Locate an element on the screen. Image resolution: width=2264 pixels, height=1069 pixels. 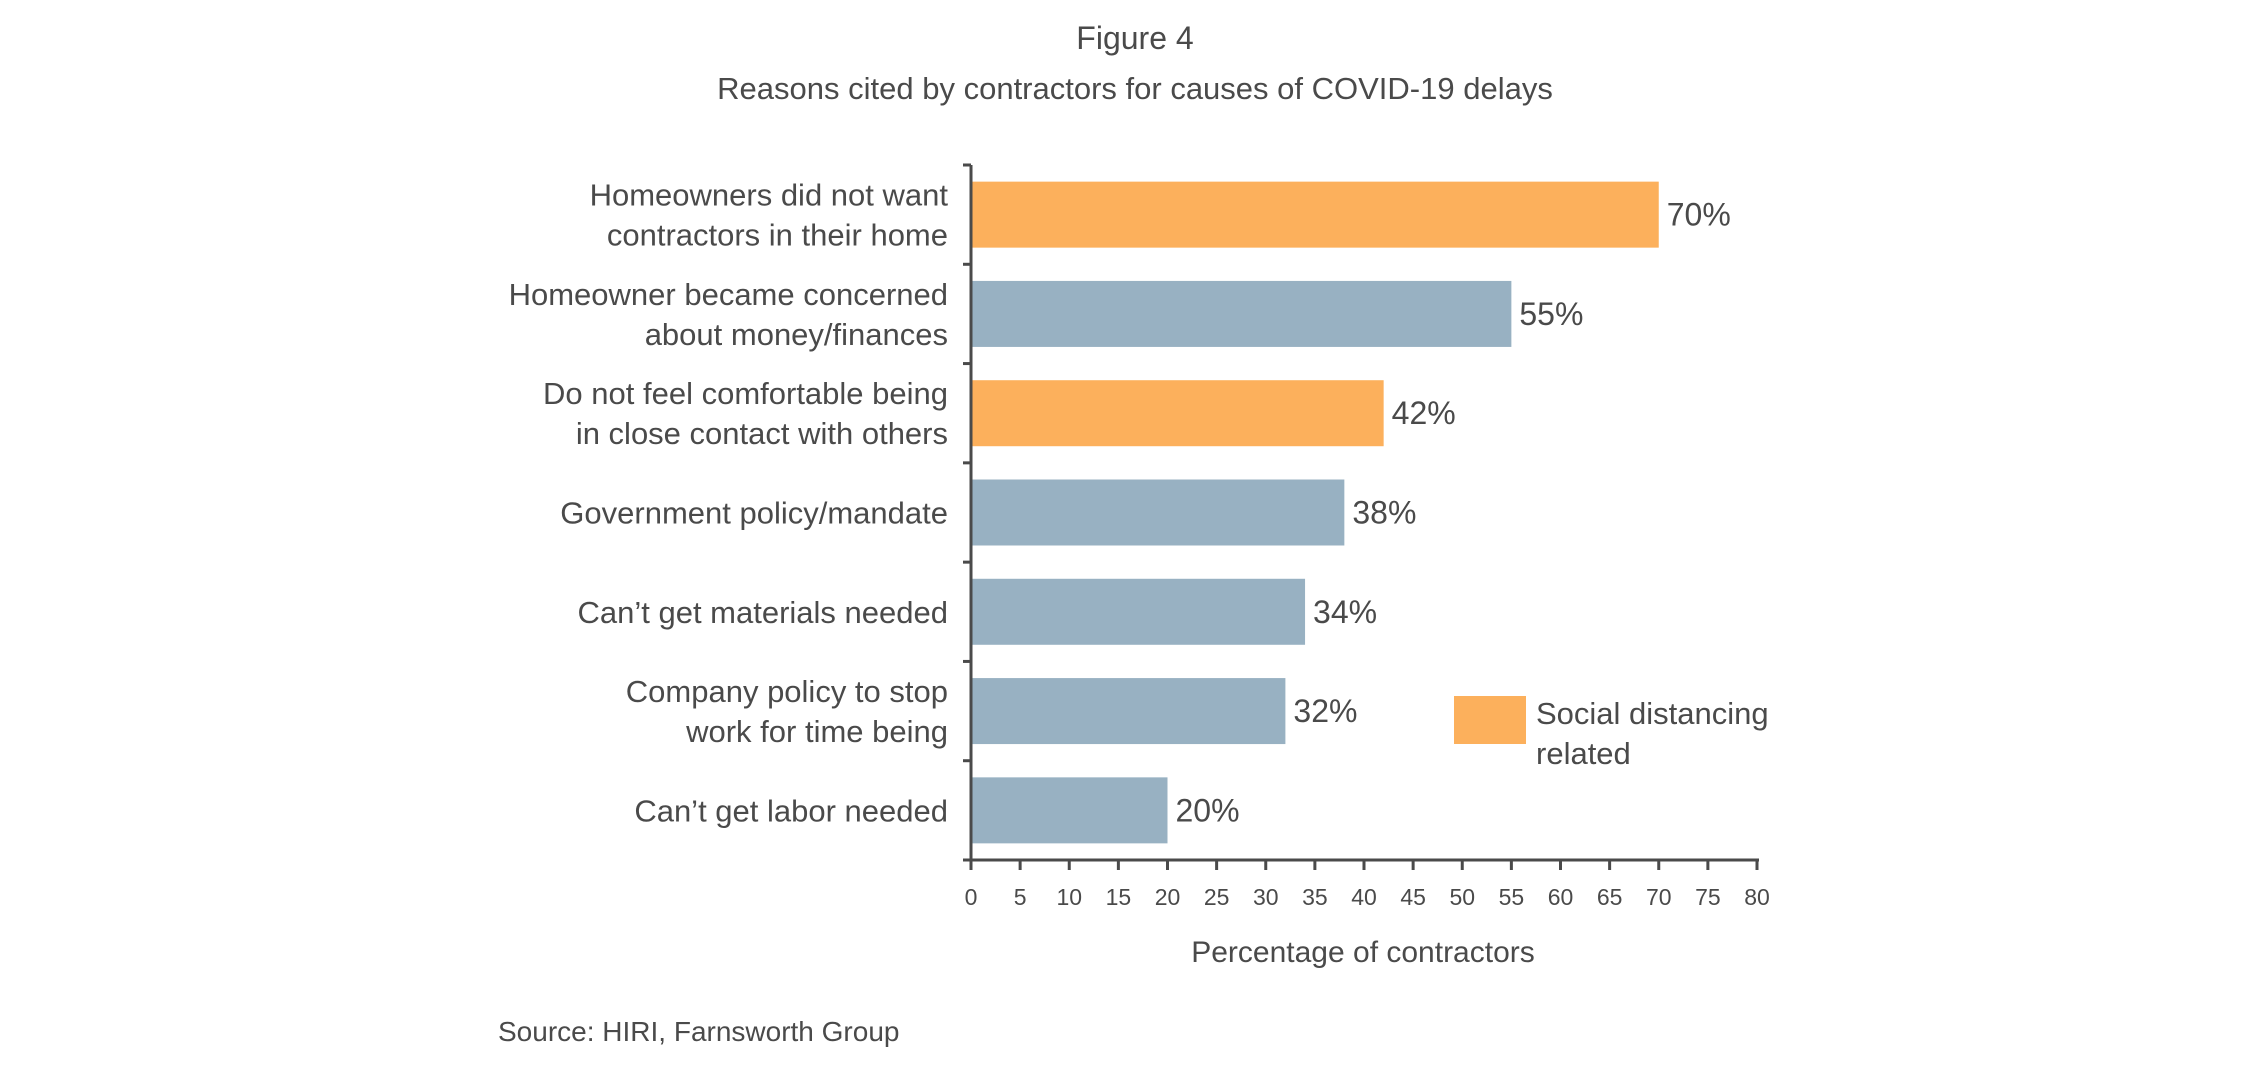
x-axis-title: Percentage of contractors is located at coordinates (1363, 952).